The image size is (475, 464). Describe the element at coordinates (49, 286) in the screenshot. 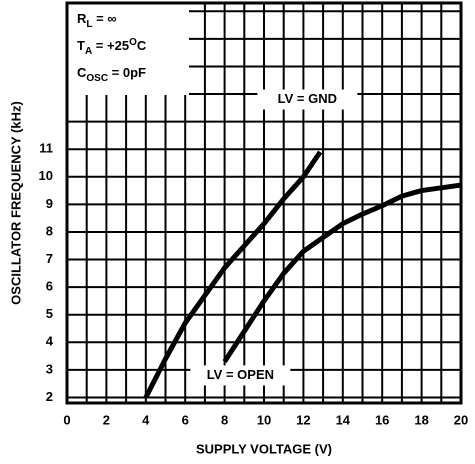

I see `y-tick-label: 6` at that location.